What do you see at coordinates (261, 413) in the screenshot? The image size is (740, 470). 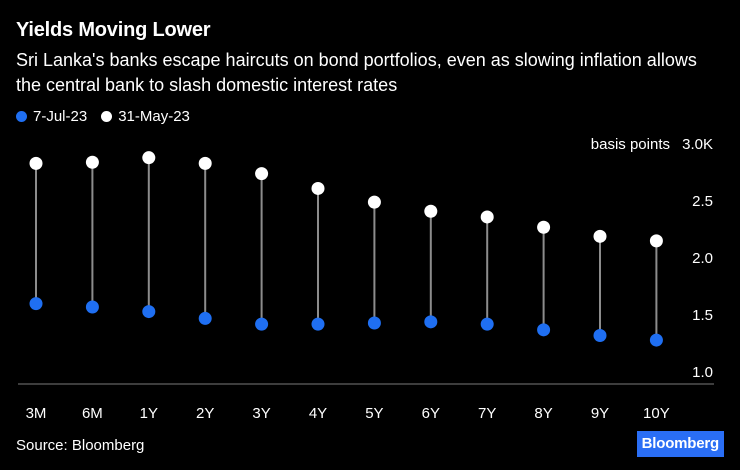 I see `x-tick-label: 3Y` at bounding box center [261, 413].